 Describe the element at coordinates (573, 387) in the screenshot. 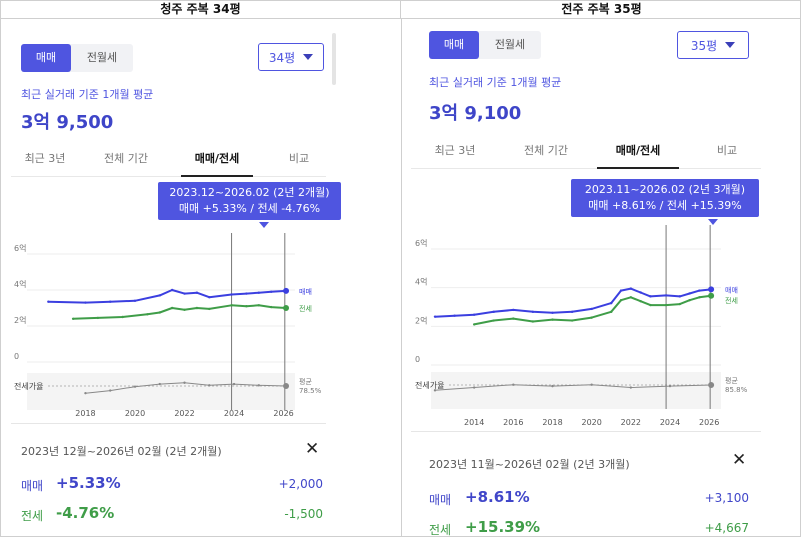

I see `rent-ratio-line` at that location.